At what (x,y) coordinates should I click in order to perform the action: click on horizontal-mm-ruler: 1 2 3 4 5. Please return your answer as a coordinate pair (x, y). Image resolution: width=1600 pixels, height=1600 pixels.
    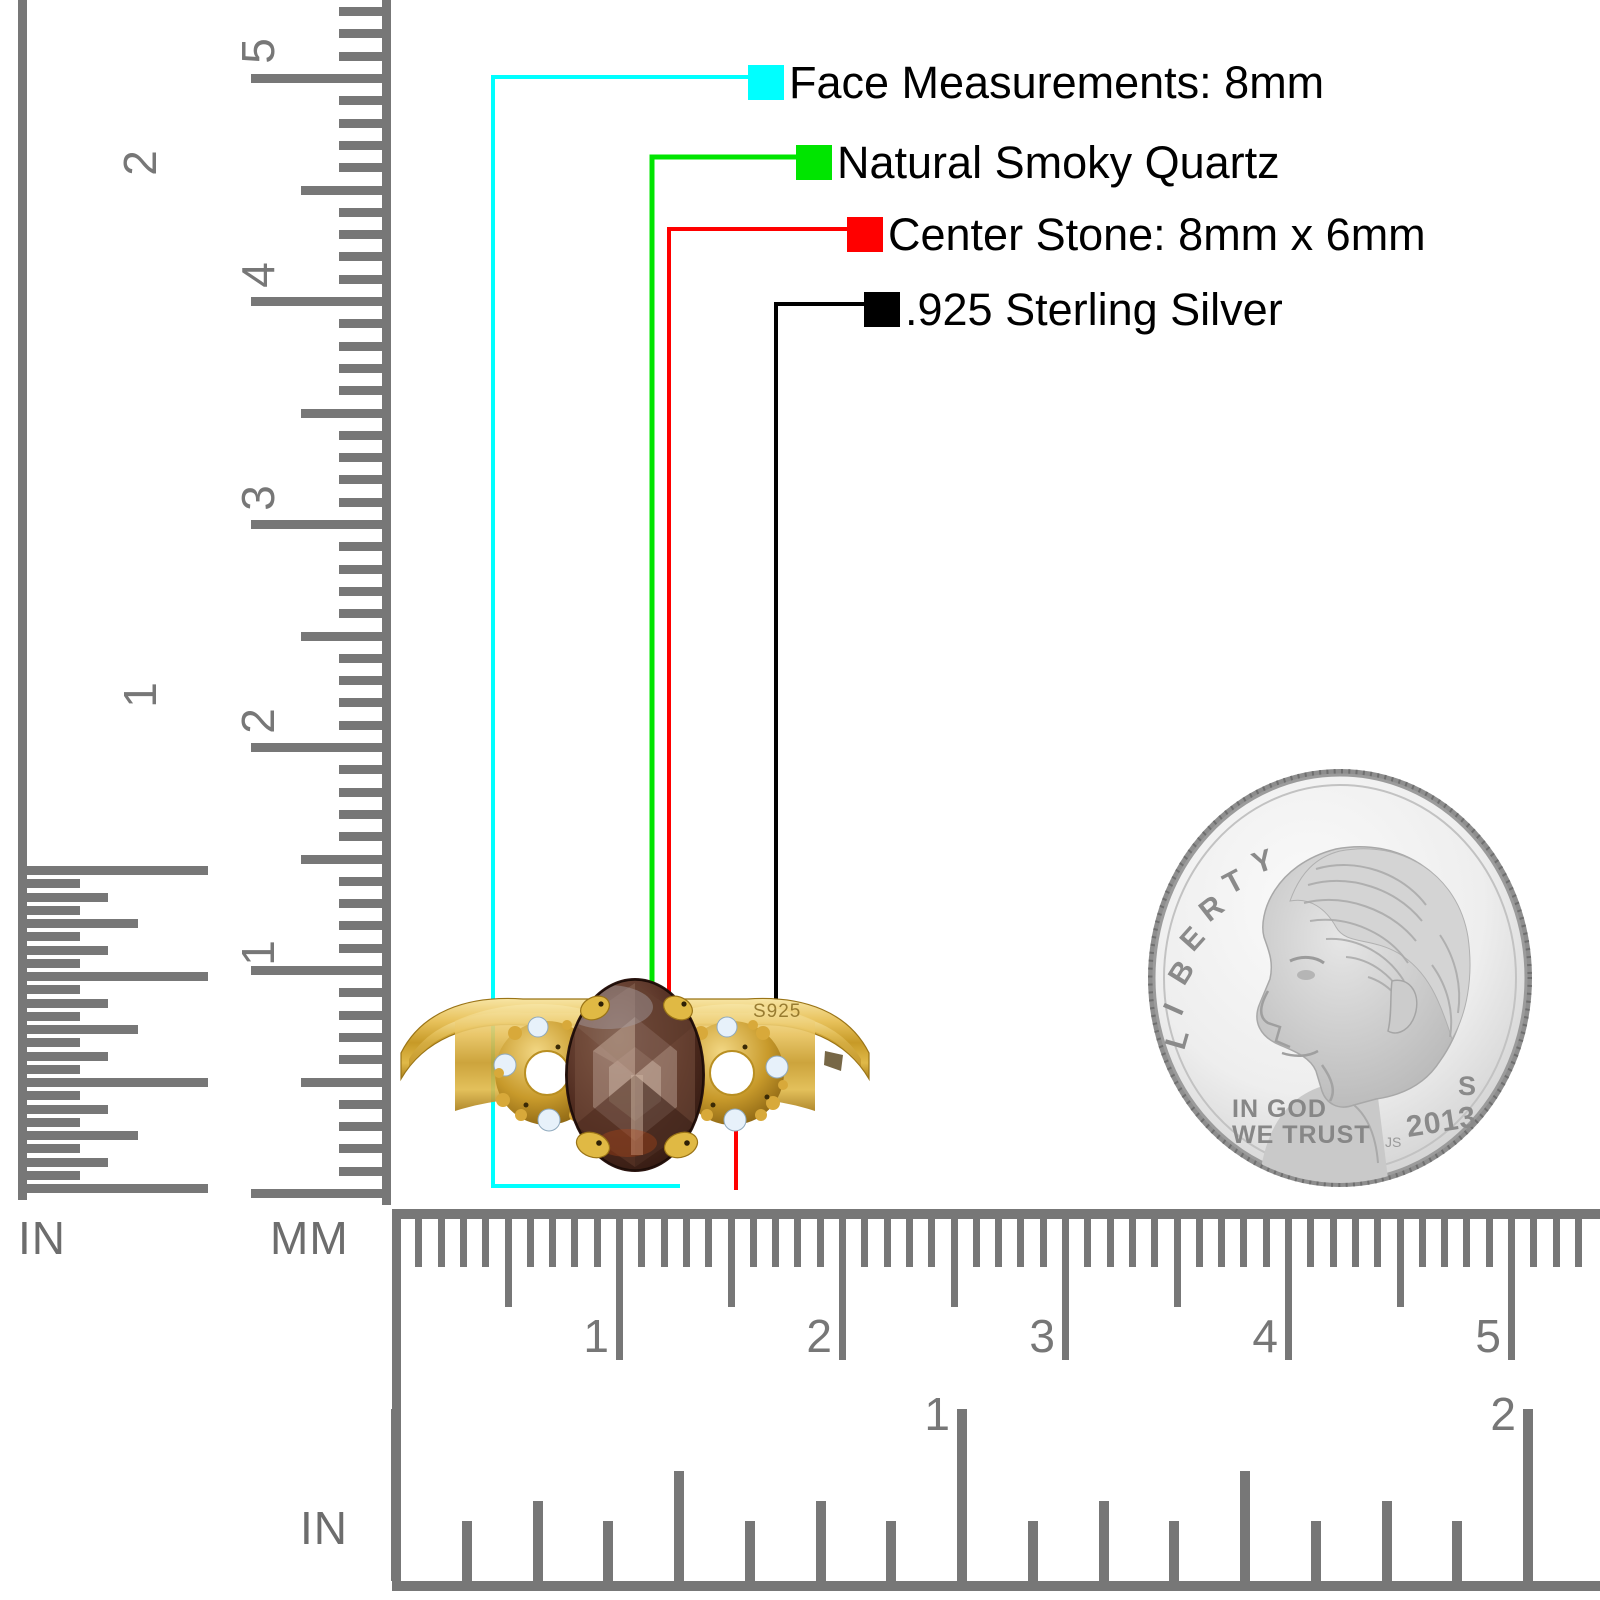
    Looking at the image, I should click on (996, 1290).